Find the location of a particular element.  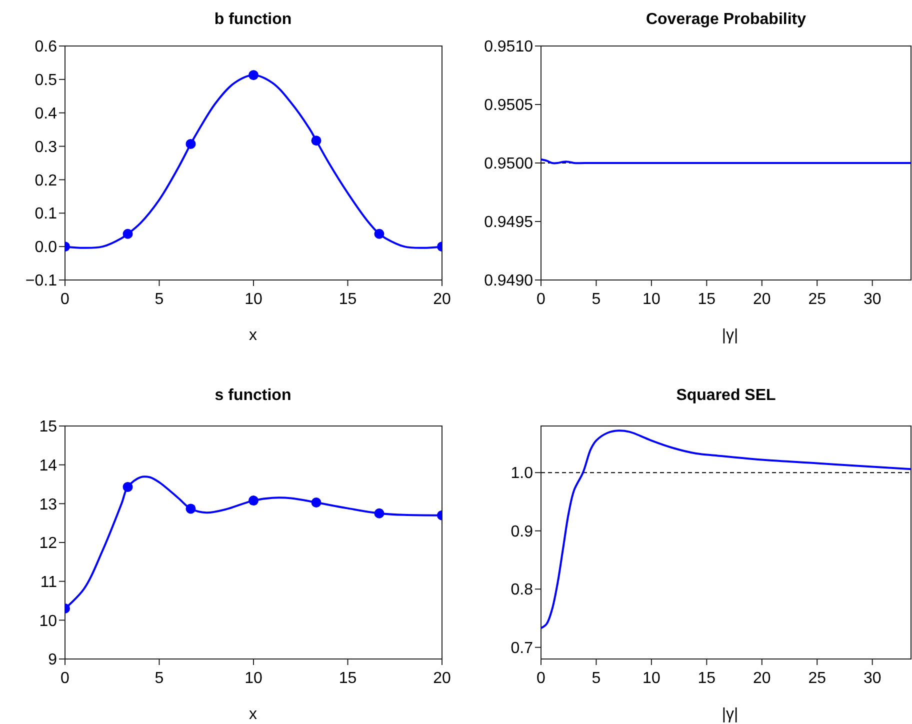

line-series is located at coordinates (726, 530).